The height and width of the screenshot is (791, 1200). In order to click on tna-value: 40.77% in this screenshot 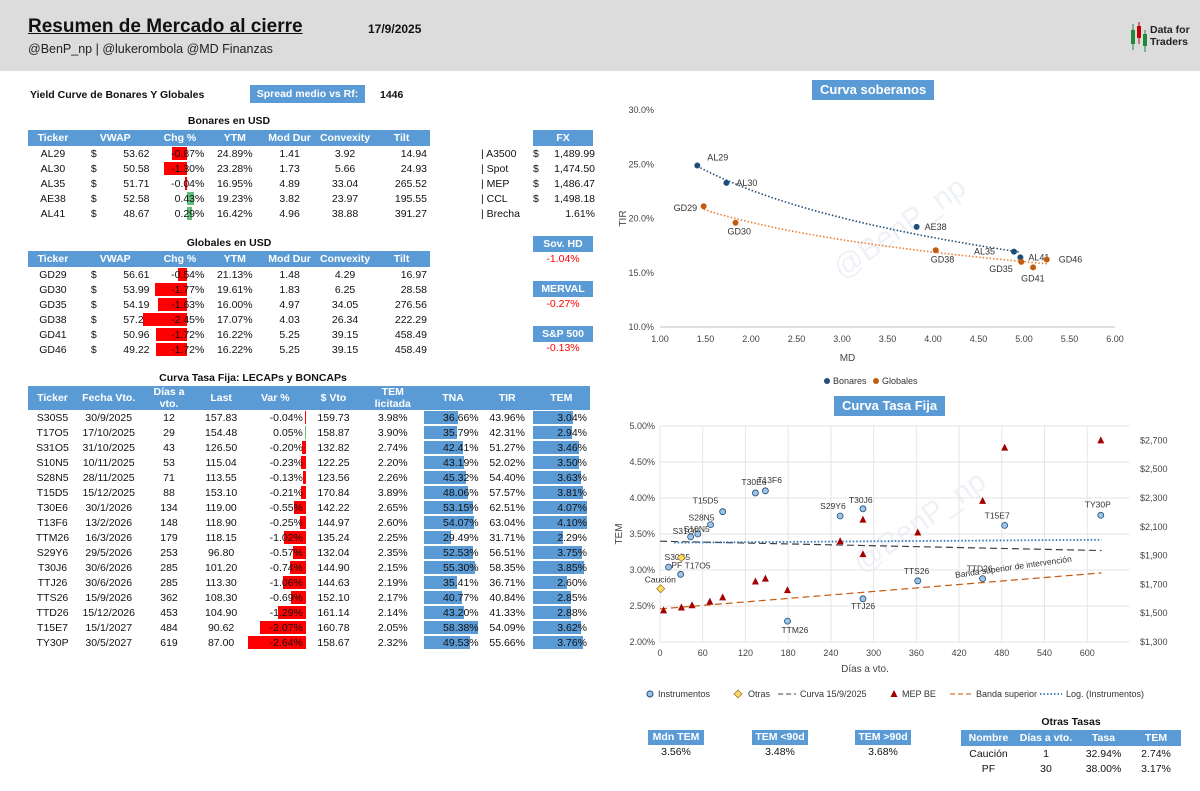, I will do `click(461, 597)`.